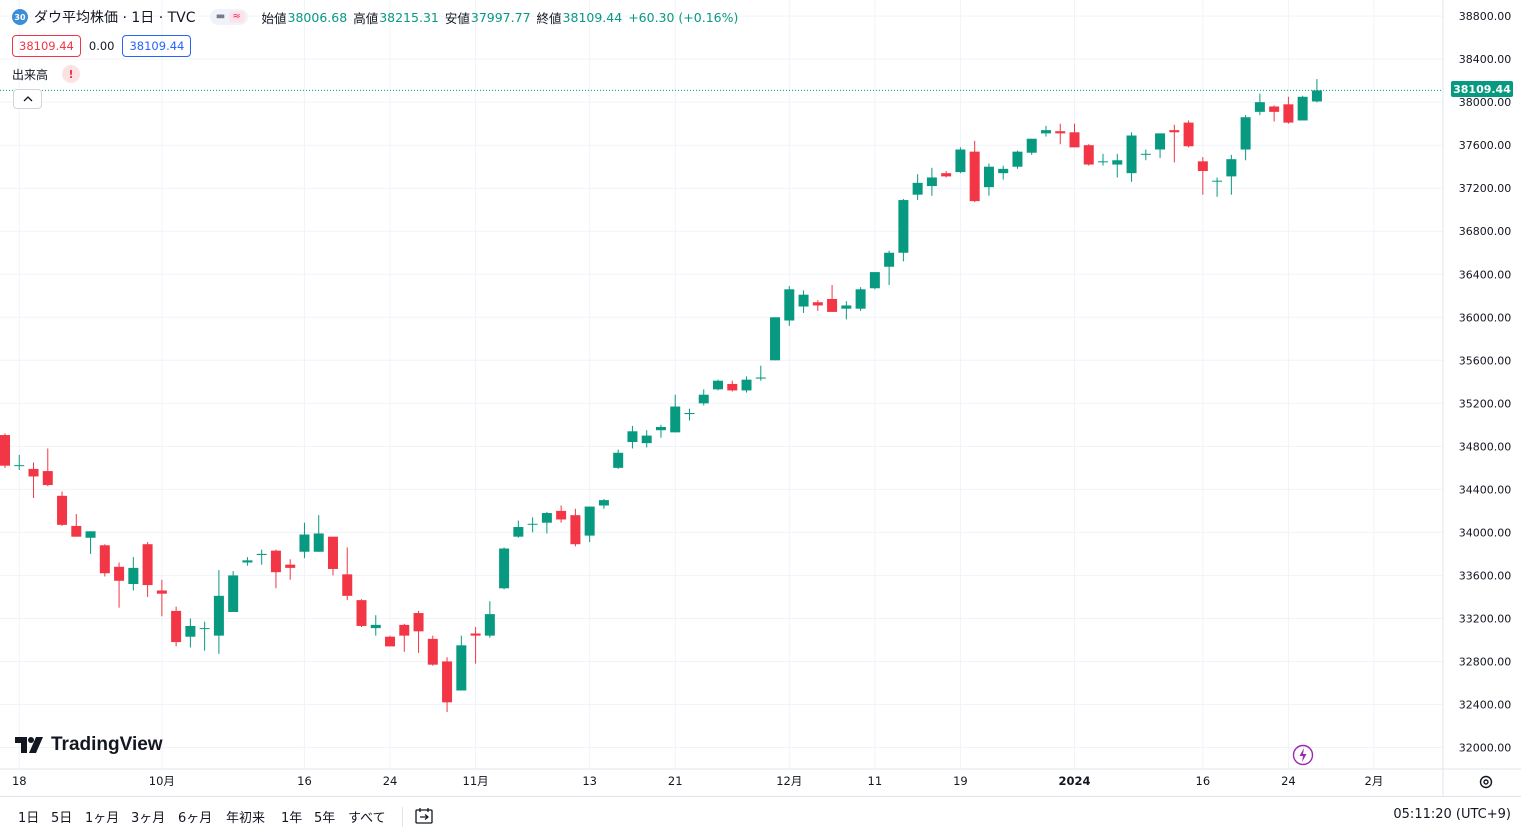 The image size is (1521, 840). Describe the element at coordinates (148, 818) in the screenshot. I see `range-3m-button: 3ヶ月` at that location.